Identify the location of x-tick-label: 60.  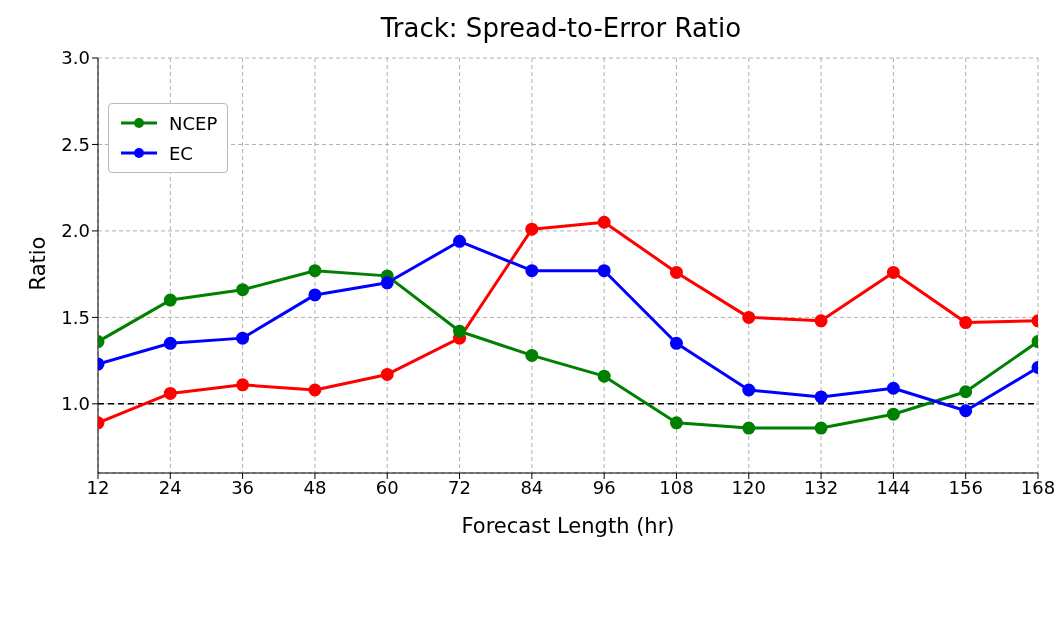
(387, 487).